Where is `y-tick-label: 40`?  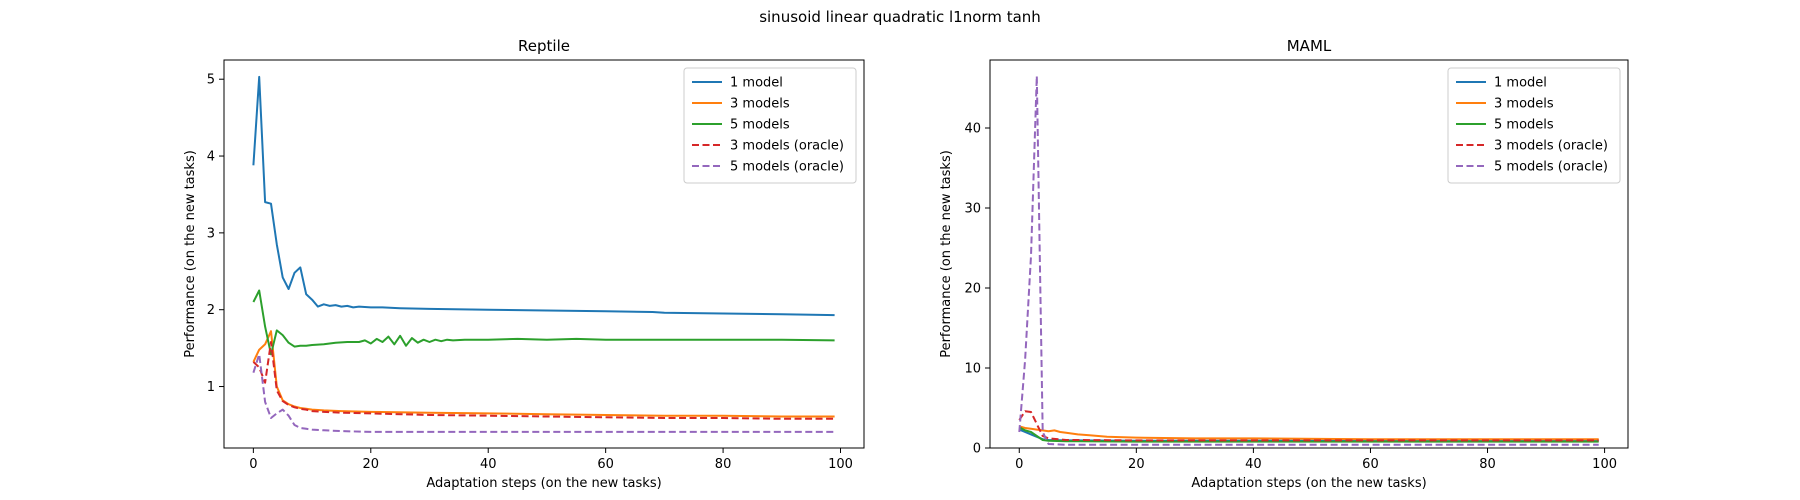
y-tick-label: 40 is located at coordinates (972, 129).